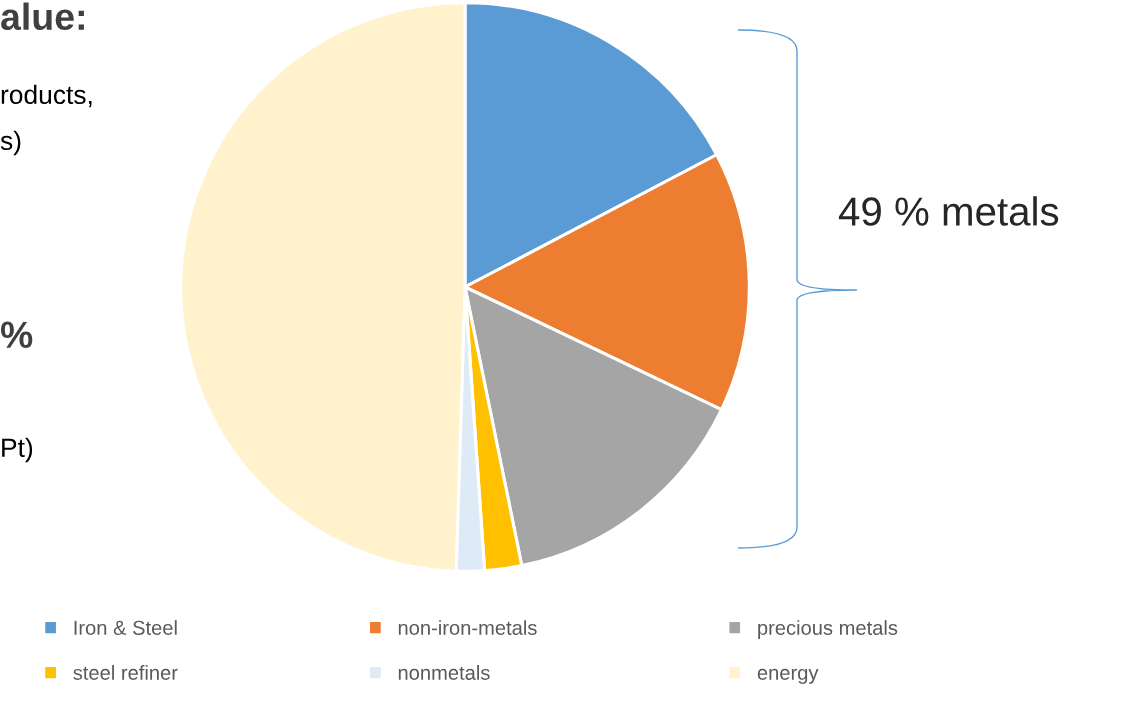 This screenshot has height=702, width=1122. I want to click on text: roducts,, so click(46, 96).